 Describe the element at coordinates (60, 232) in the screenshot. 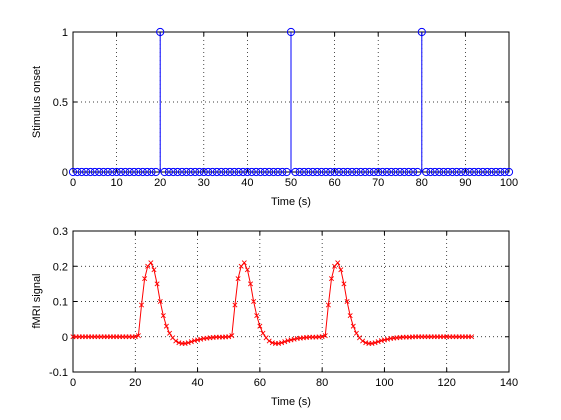

I see `y-tick-label: 0.3` at that location.